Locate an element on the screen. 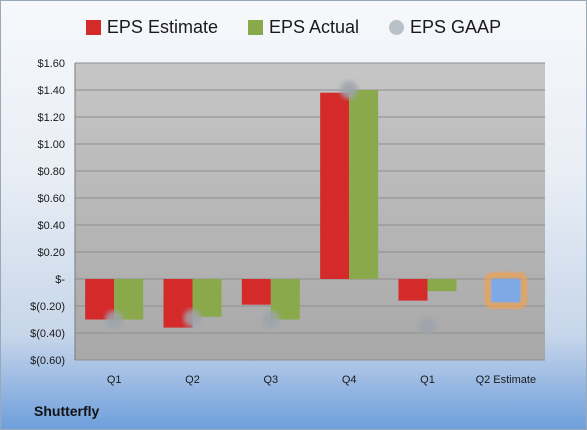  legend-swatch-eps-actual is located at coordinates (255, 27).